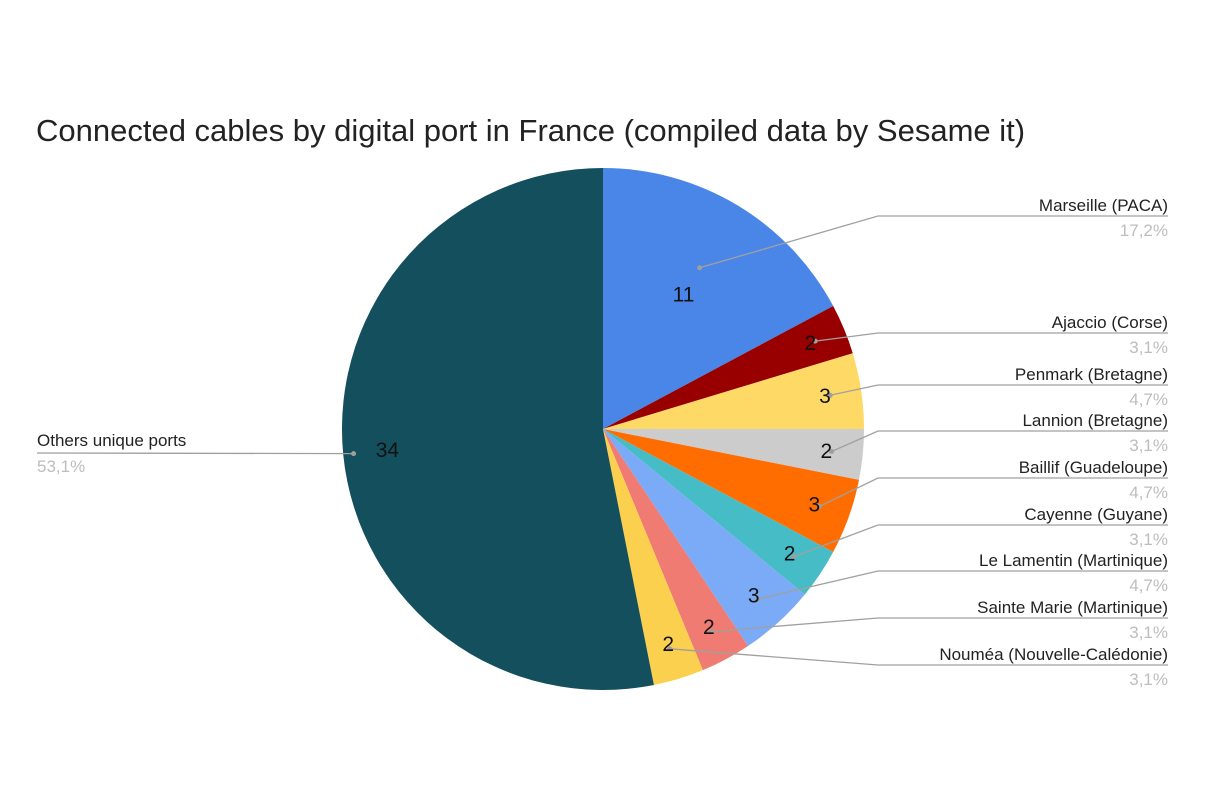 The width and height of the screenshot is (1205, 803). I want to click on slice-percent-ajaccio-corse: 3,1%, so click(1148, 347).